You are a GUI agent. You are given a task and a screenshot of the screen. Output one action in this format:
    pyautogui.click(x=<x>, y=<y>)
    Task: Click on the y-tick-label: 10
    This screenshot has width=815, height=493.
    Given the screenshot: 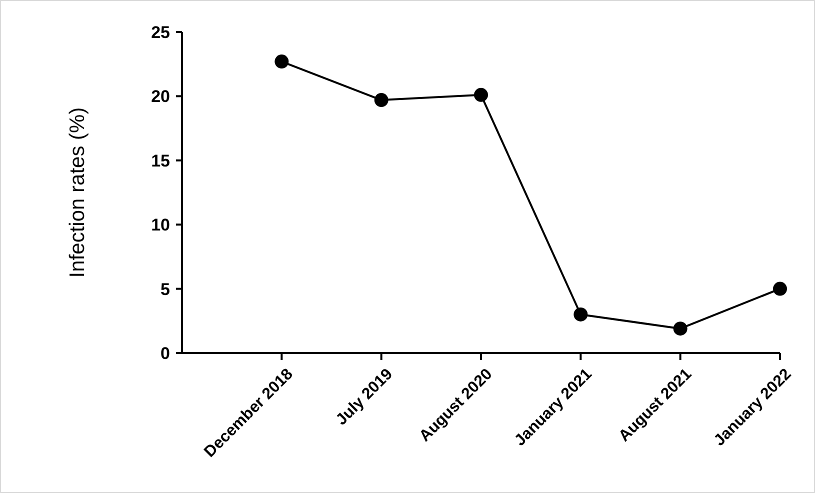 What is the action you would take?
    pyautogui.click(x=160, y=225)
    